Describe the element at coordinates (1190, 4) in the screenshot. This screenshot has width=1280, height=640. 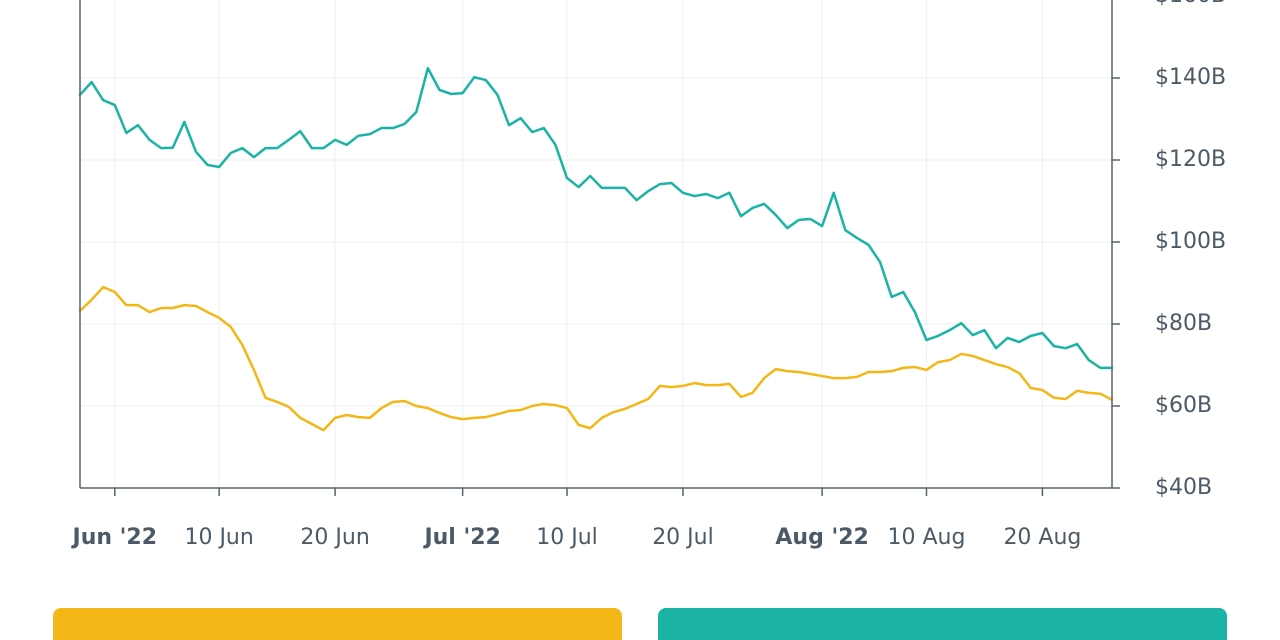
I see `y-tick-label: $160B` at that location.